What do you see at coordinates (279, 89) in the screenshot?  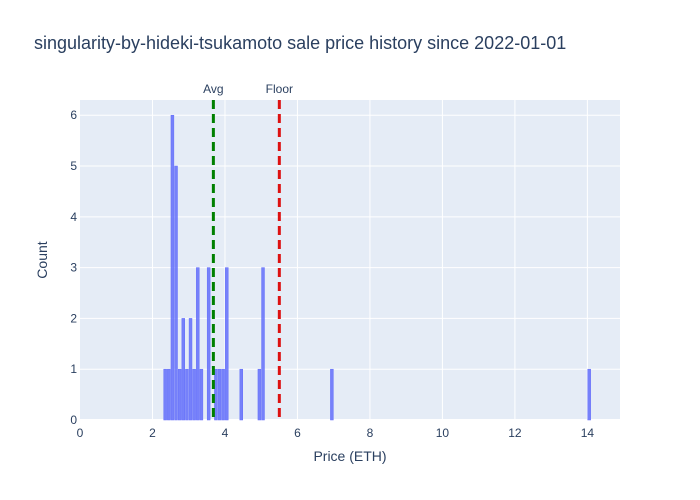 I see `reference-line-label: Floor` at bounding box center [279, 89].